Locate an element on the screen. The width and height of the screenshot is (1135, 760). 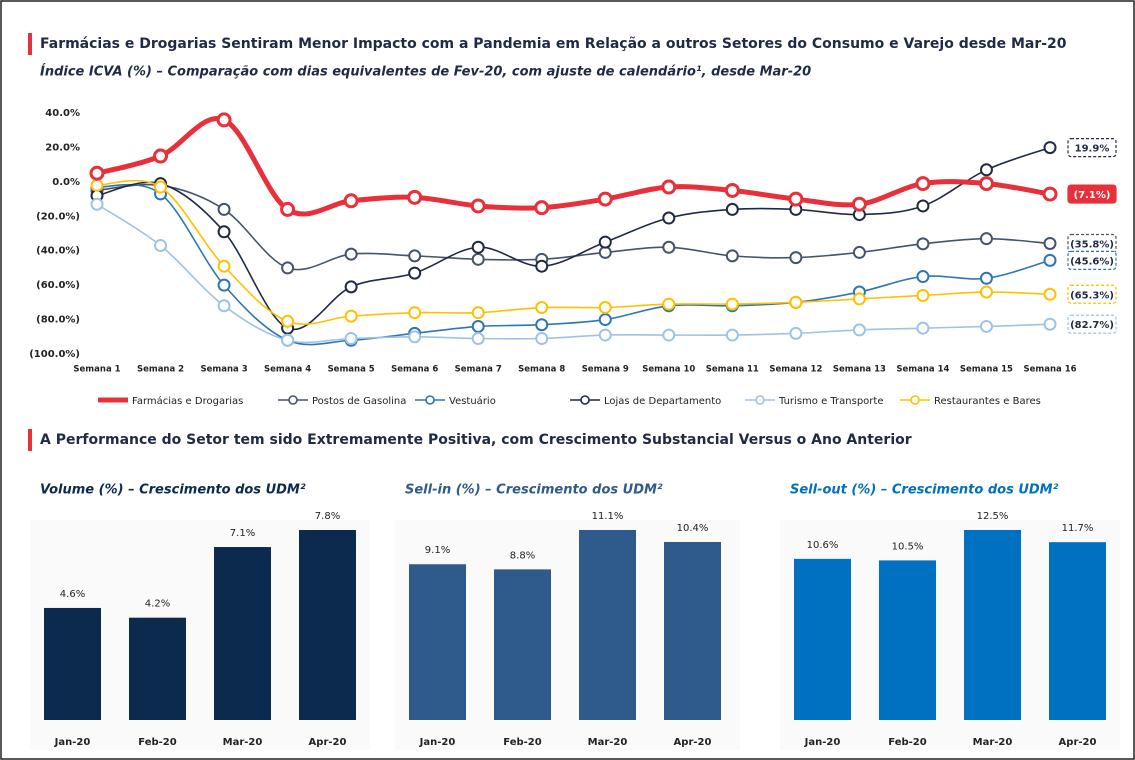
x-tick-label: Semana 3 is located at coordinates (223, 370).